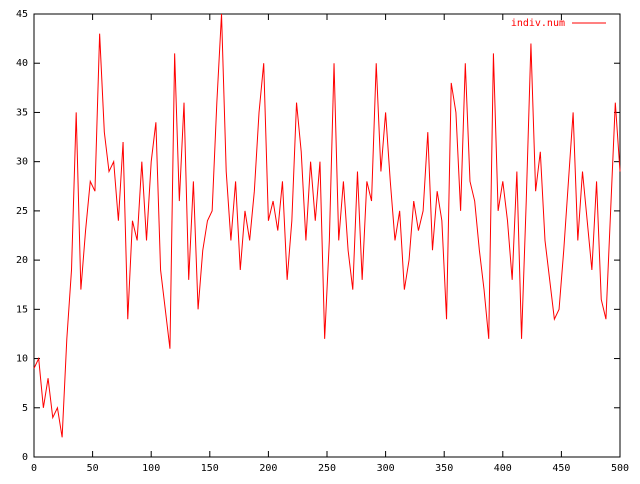 The width and height of the screenshot is (640, 484). What do you see at coordinates (93, 468) in the screenshot?
I see `x-tick-label: 50` at bounding box center [93, 468].